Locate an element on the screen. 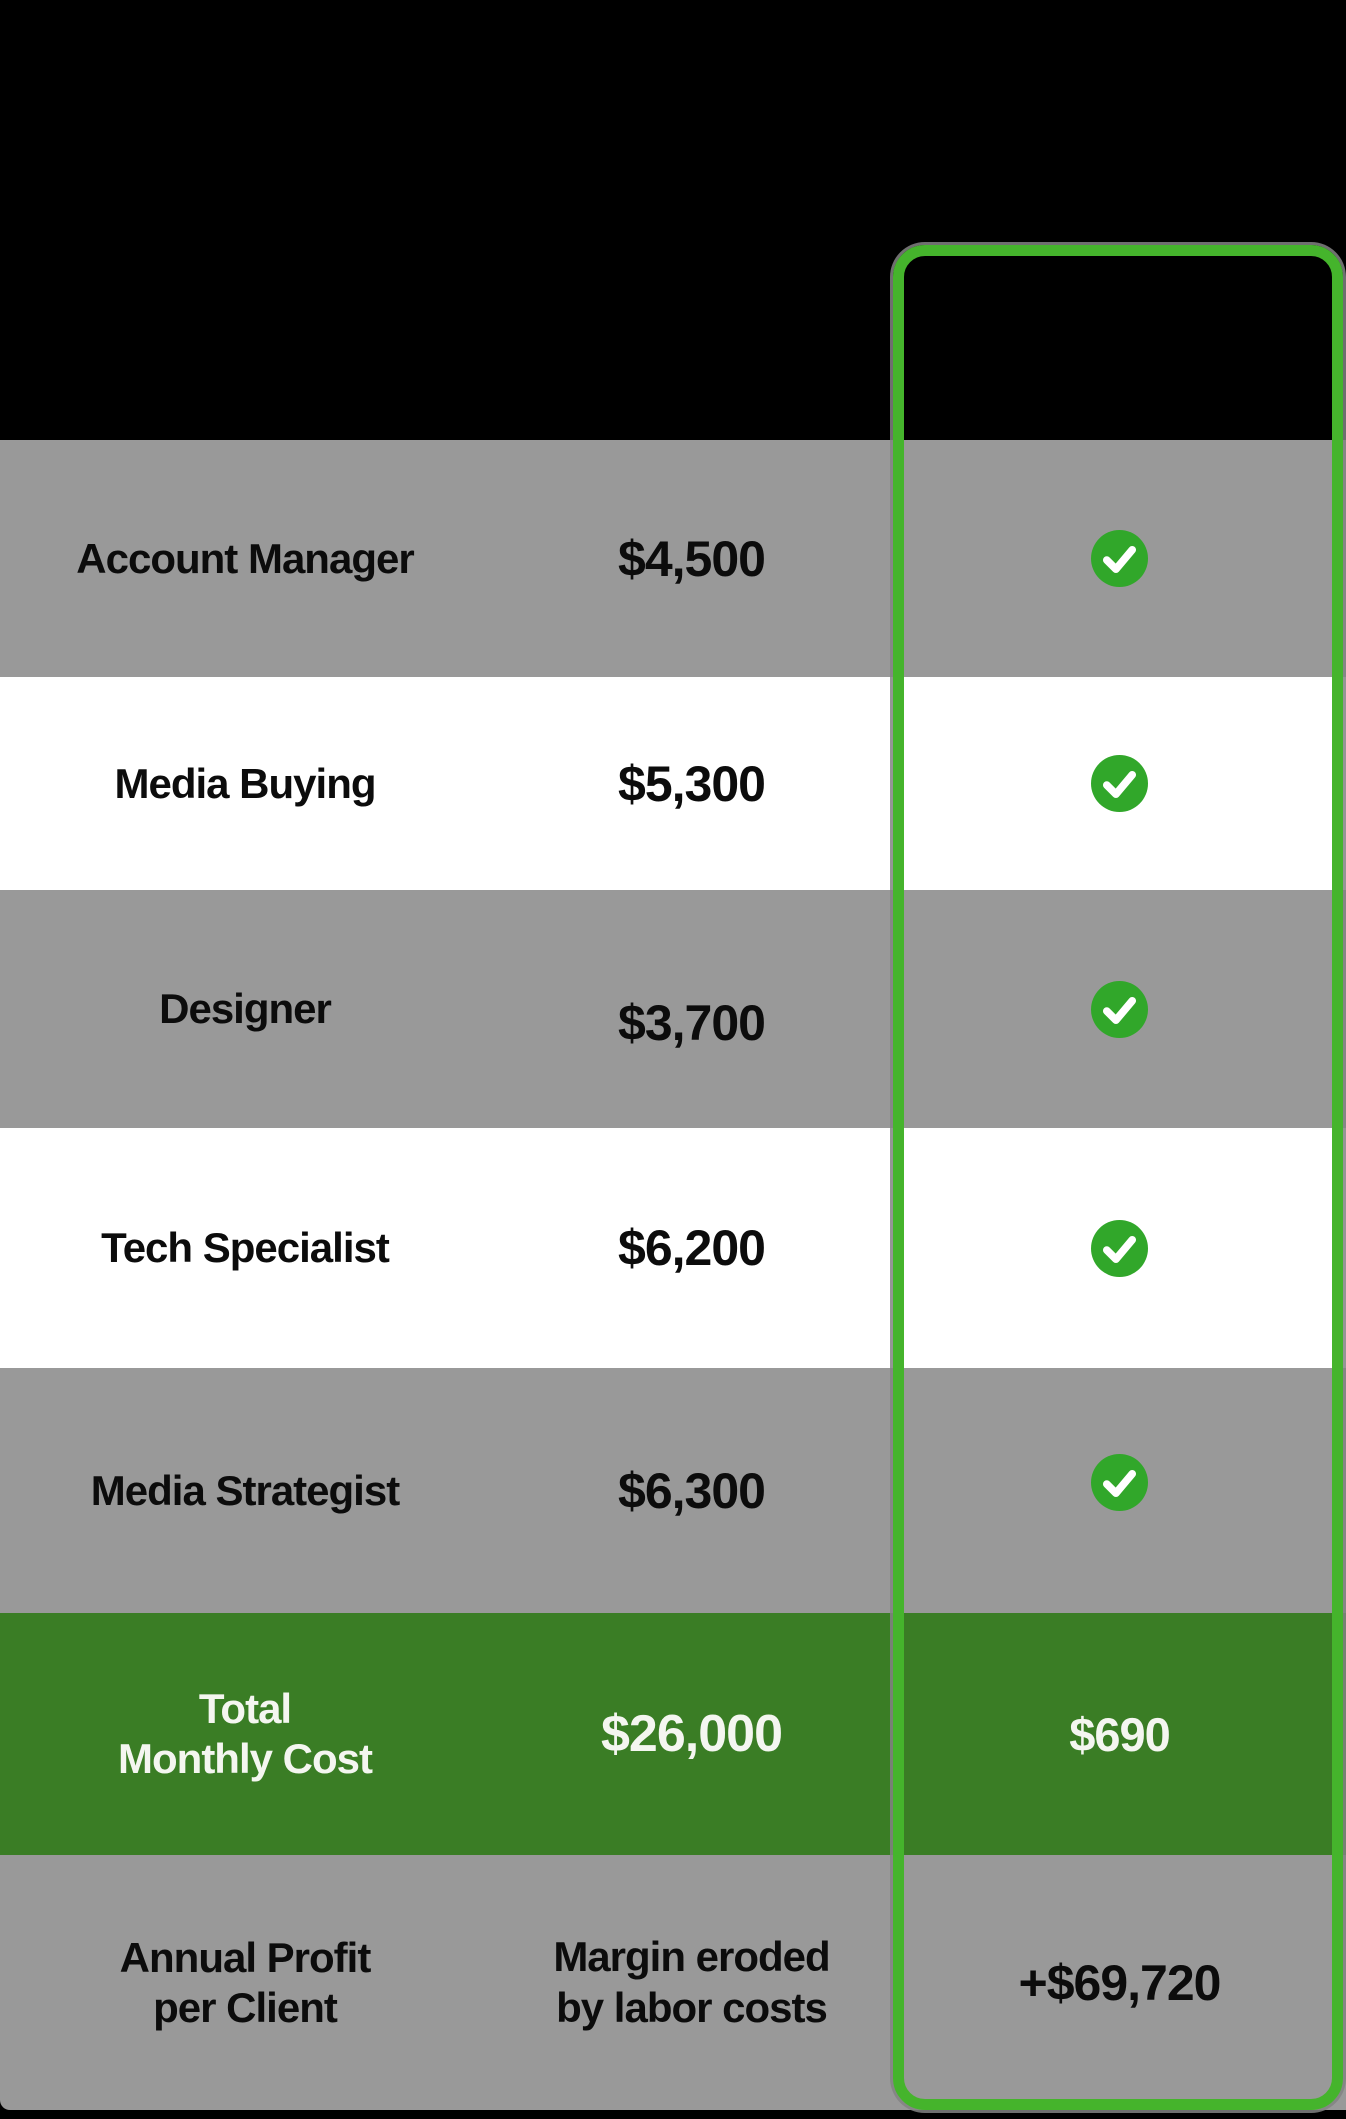 The height and width of the screenshot is (2119, 1346). role-cell: Account Manager is located at coordinates (245, 558).